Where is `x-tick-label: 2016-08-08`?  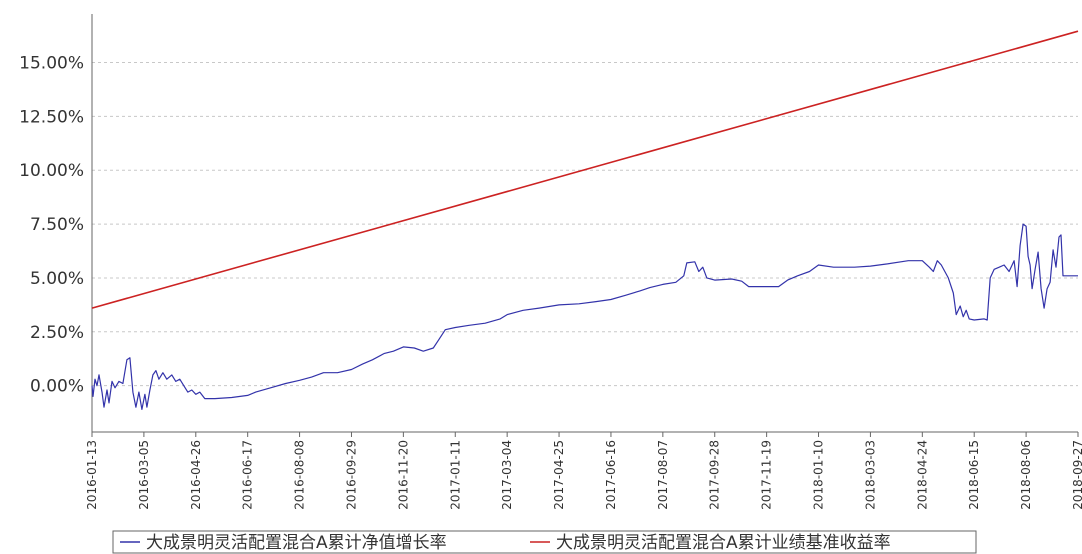
x-tick-label: 2016-08-08 is located at coordinates (300, 475).